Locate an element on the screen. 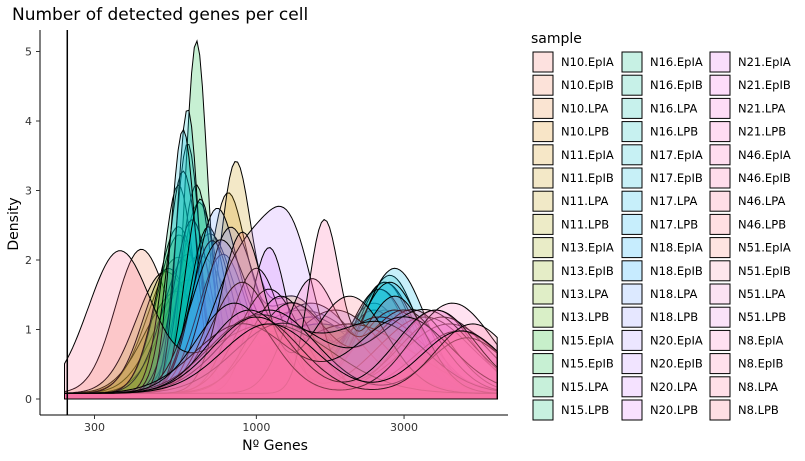  y-tick-label: 0 is located at coordinates (28, 399).